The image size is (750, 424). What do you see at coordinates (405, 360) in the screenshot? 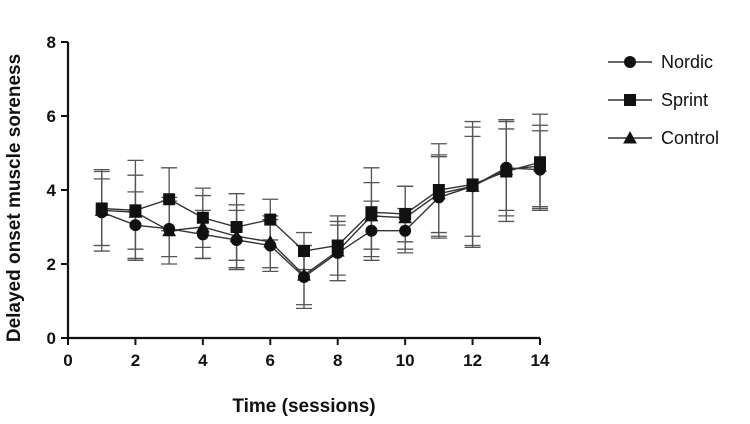
I see `x-tick-label: 10` at bounding box center [405, 360].